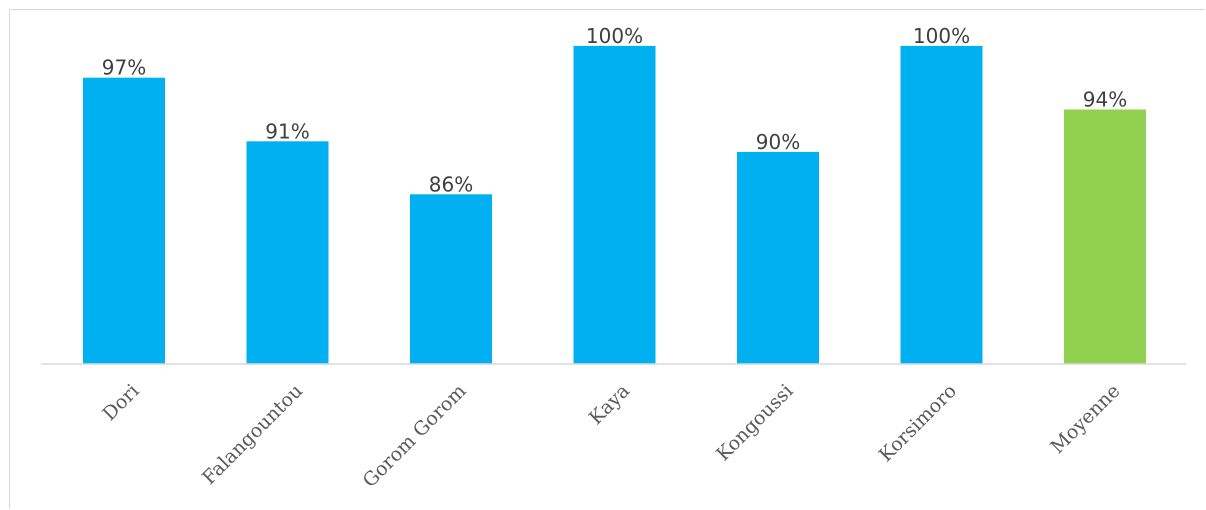 This screenshot has width=1206, height=510. I want to click on category-label-falangountou: Falangountou, so click(252, 434).